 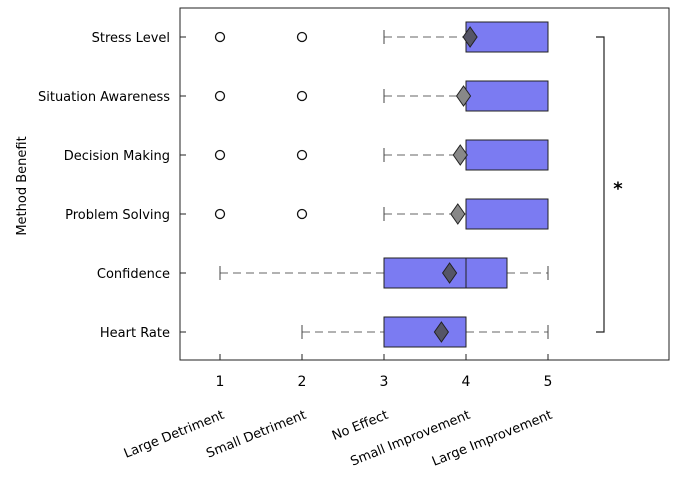 I want to click on significance-marker: *, so click(x=618, y=189).